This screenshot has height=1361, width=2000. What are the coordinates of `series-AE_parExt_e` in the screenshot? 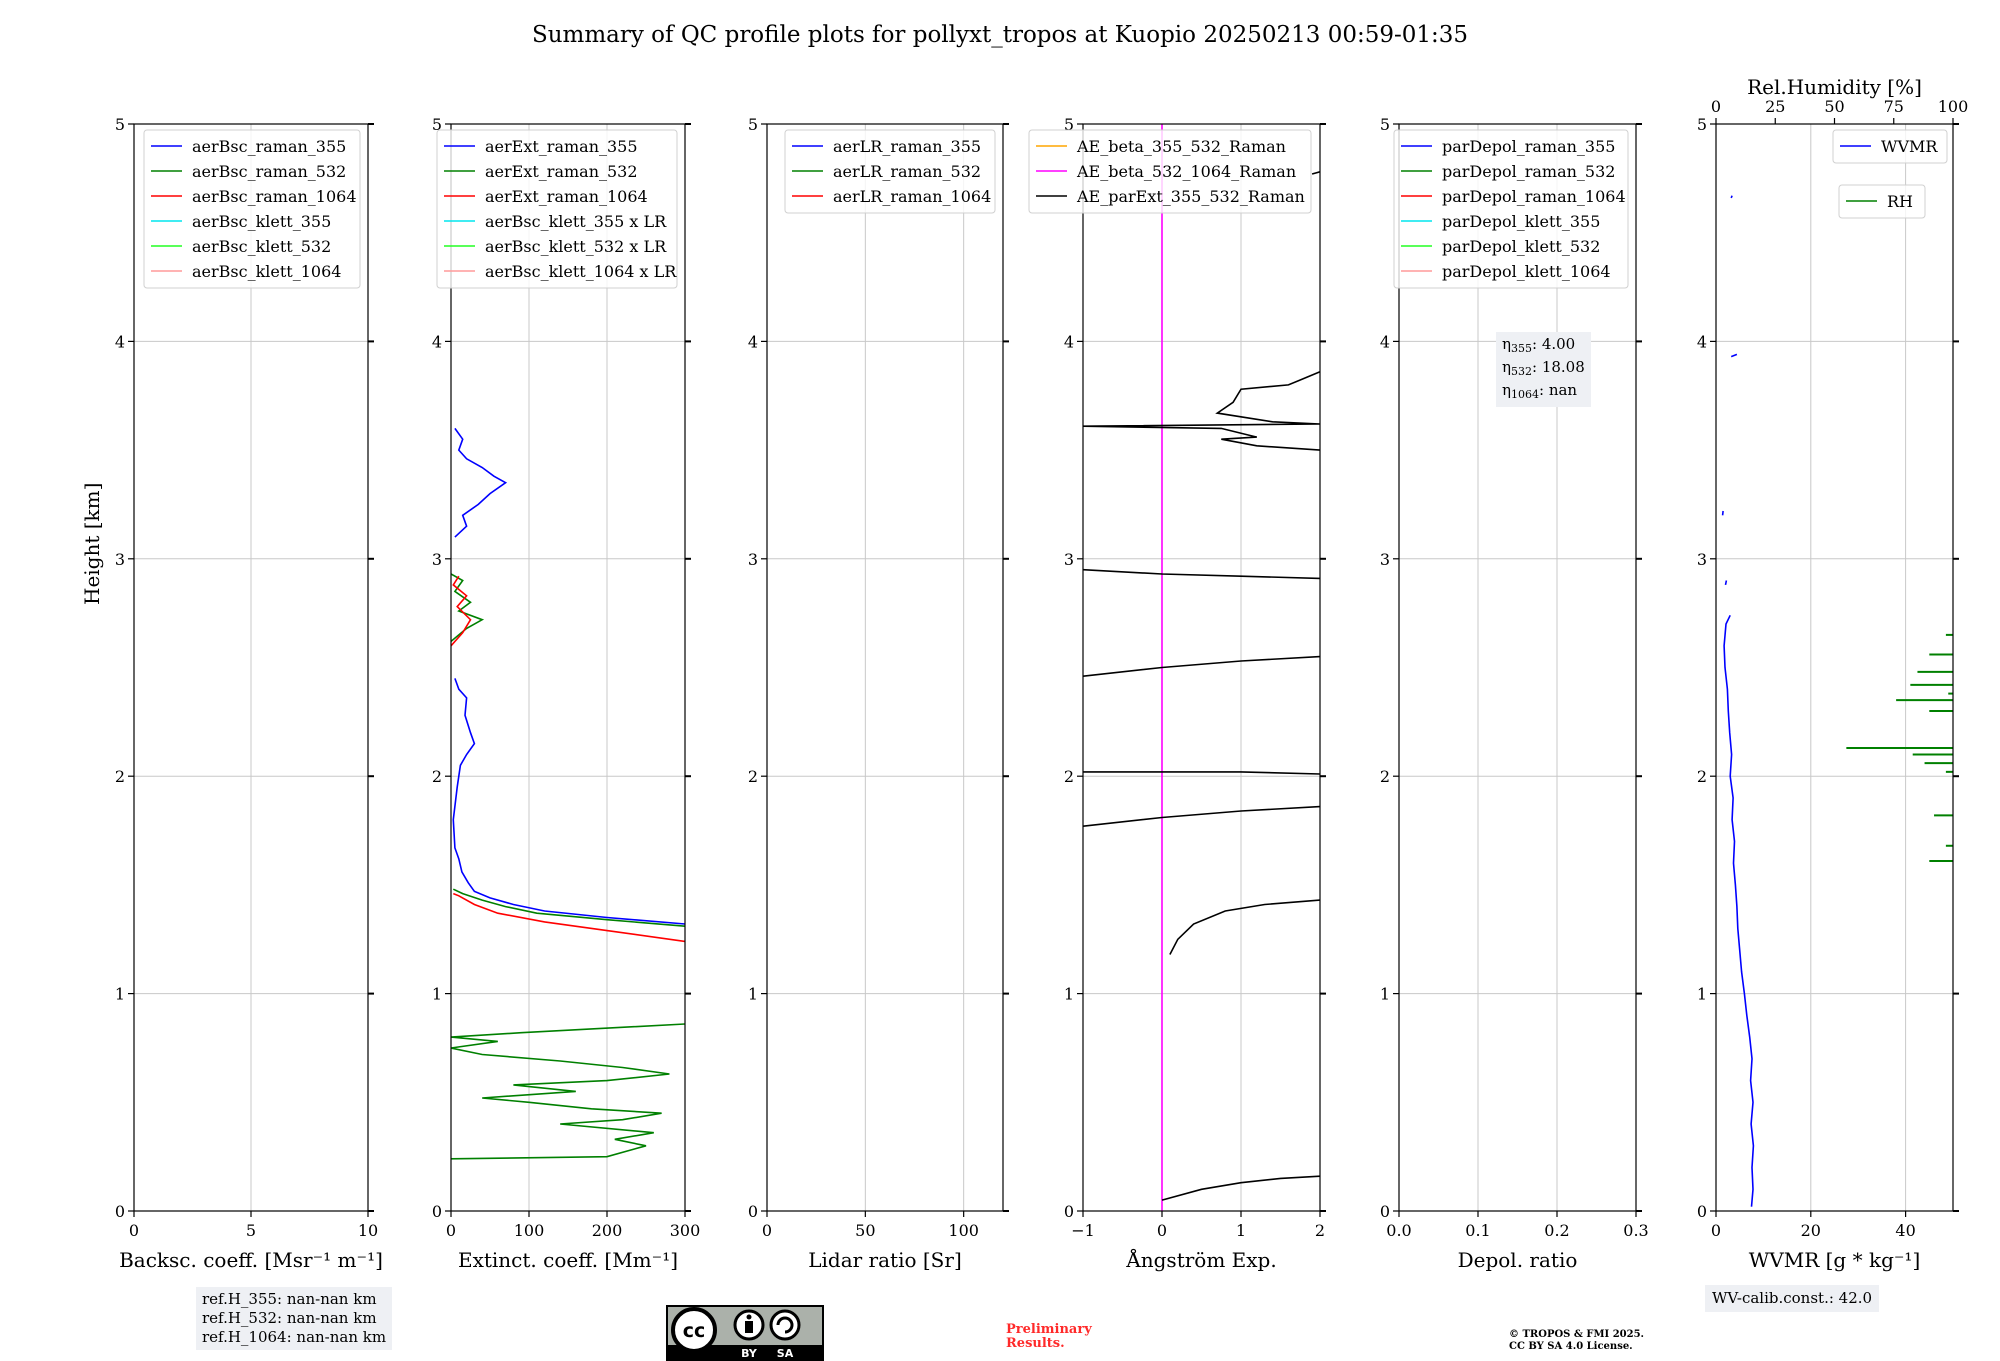 It's located at (1201, 666).